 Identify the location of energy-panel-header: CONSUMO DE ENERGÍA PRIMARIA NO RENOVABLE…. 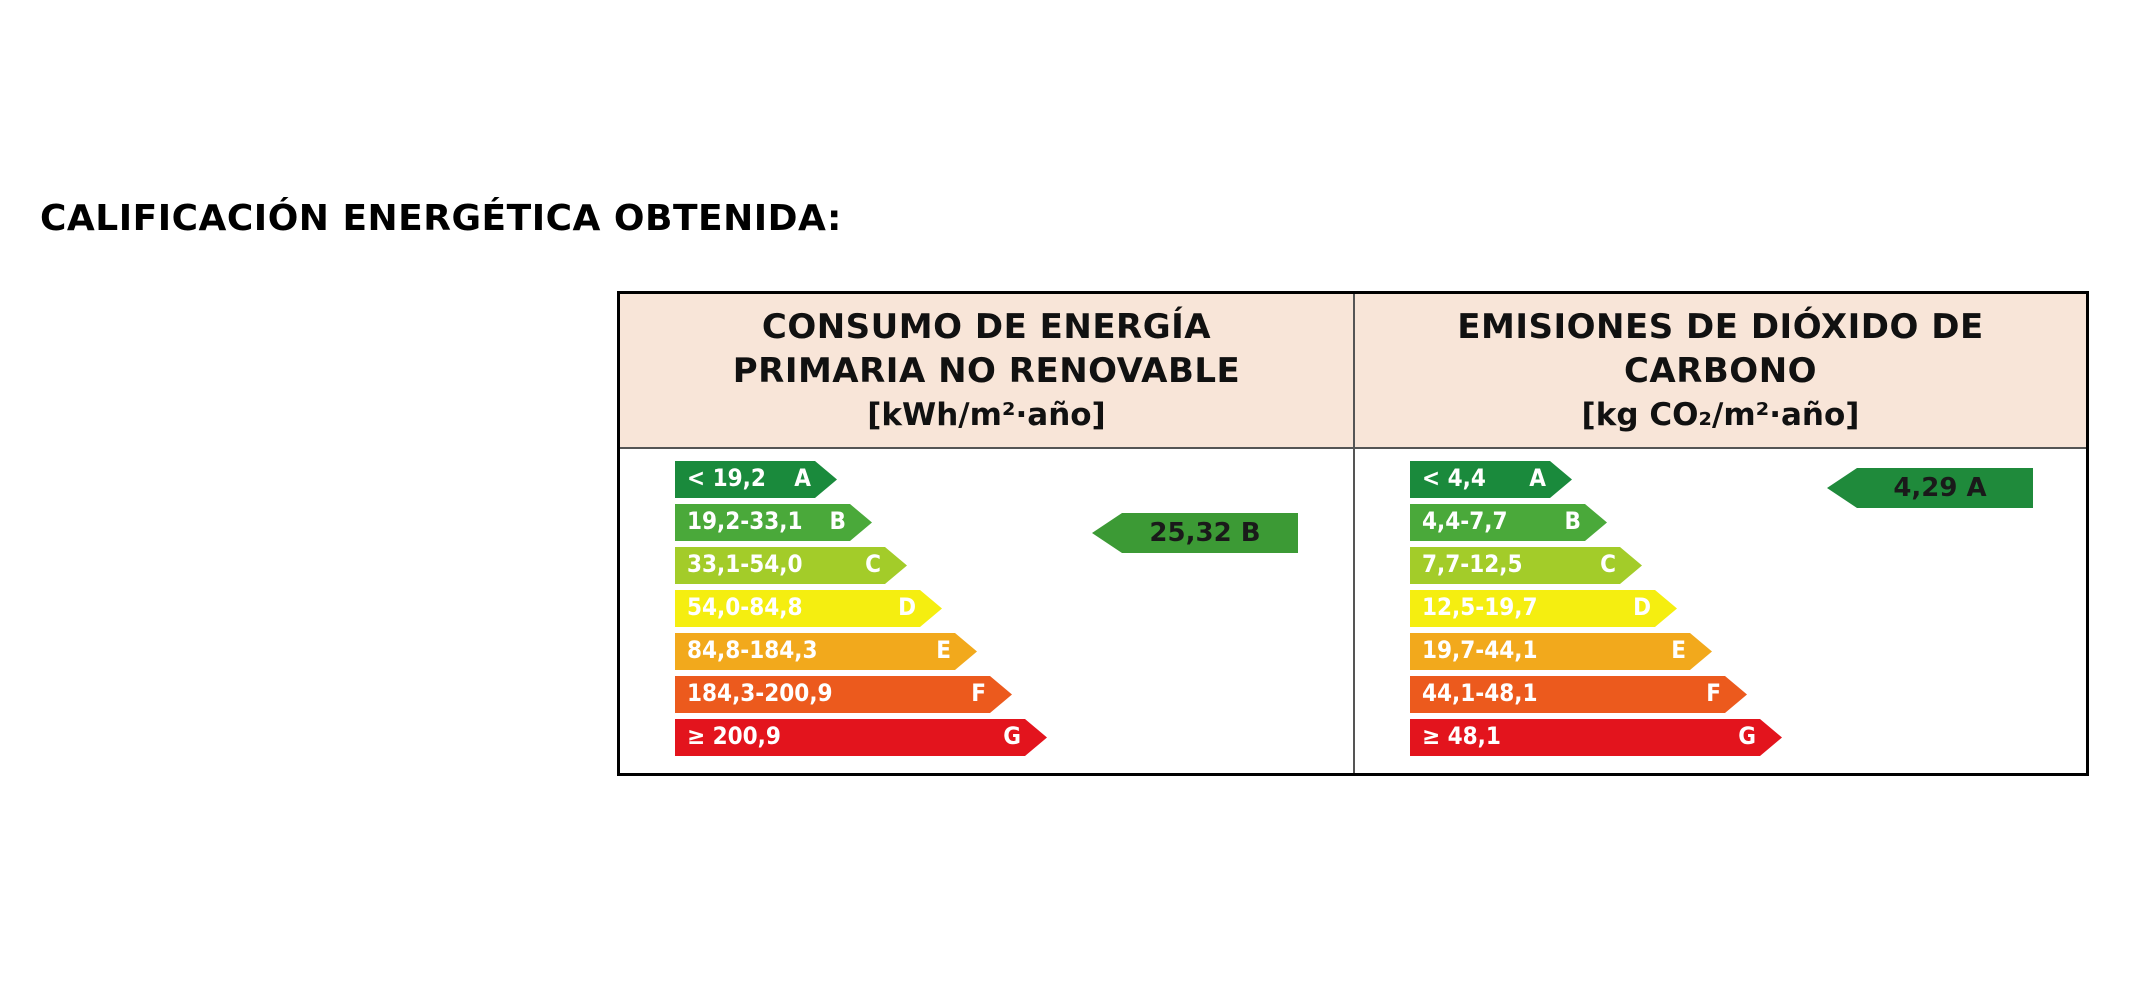
(986, 371).